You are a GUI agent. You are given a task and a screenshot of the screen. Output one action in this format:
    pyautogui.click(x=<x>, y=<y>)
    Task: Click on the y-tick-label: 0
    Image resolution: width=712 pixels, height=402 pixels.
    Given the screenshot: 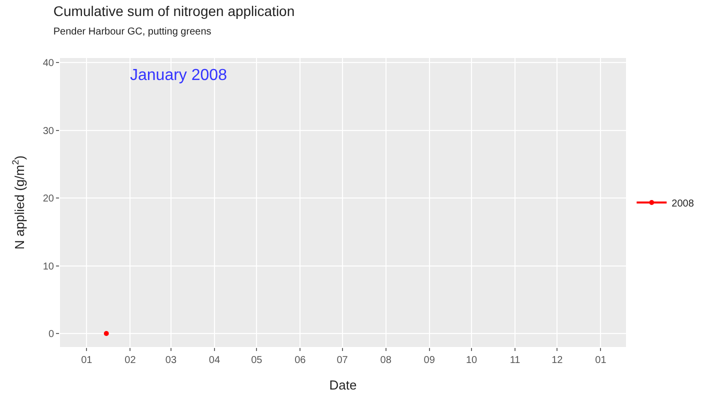 What is the action you would take?
    pyautogui.click(x=51, y=334)
    